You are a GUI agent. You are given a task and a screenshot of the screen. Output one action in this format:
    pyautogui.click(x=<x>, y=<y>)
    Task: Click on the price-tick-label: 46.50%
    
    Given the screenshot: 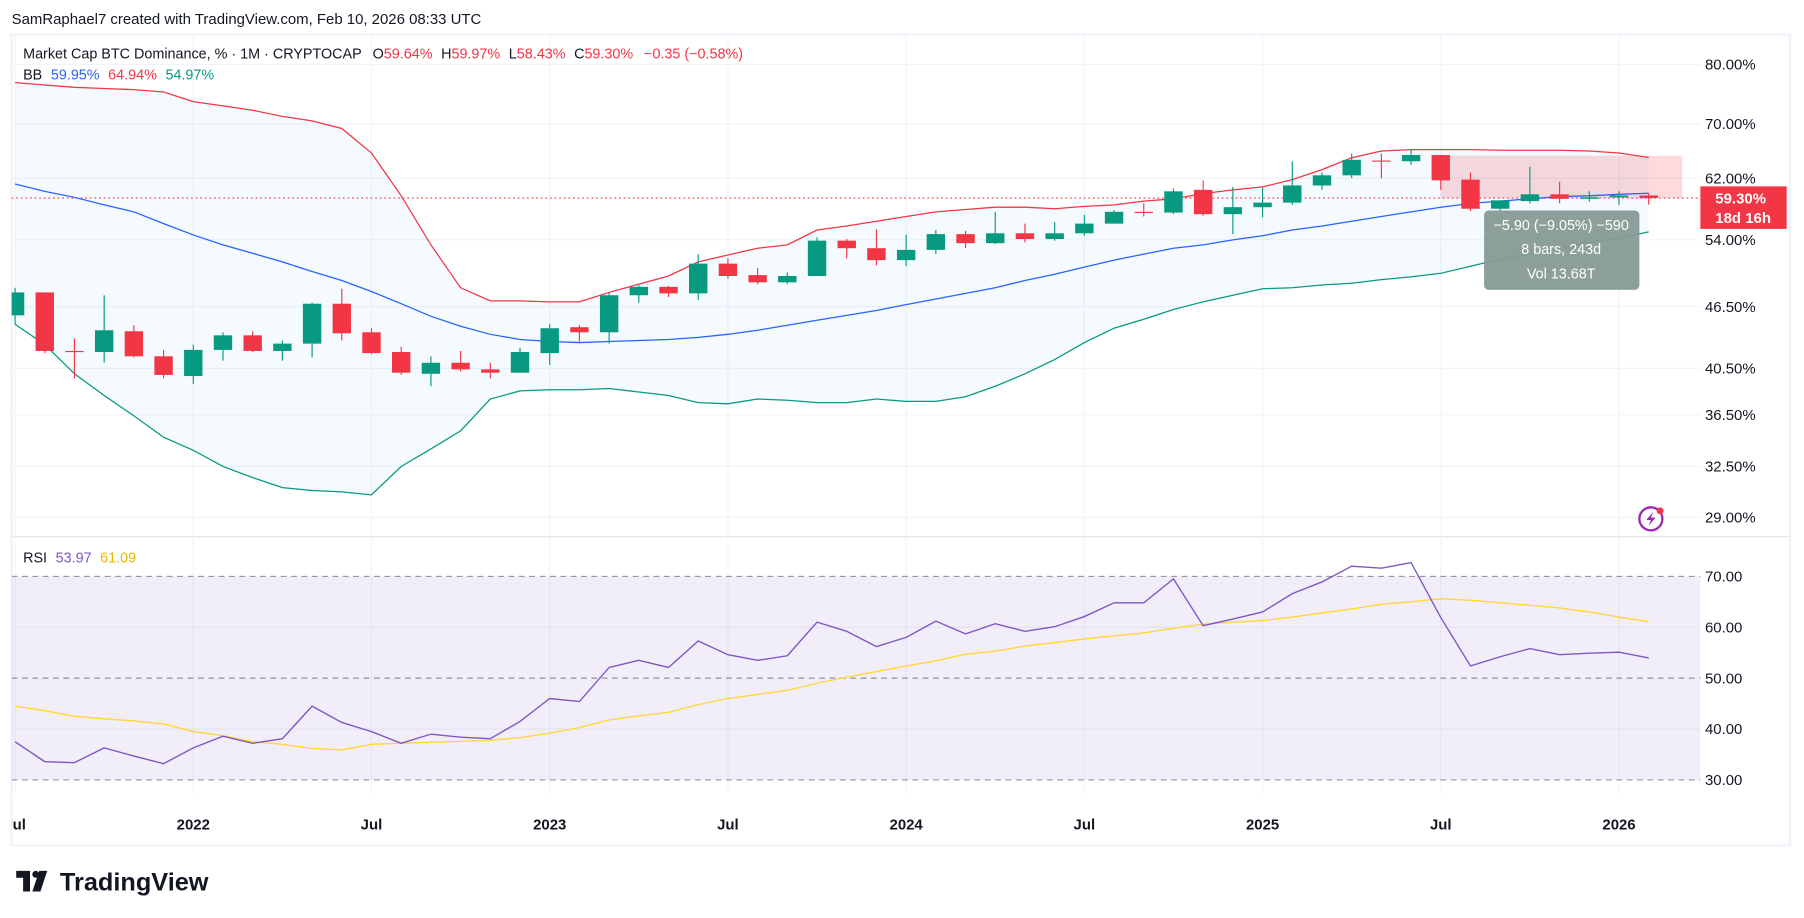 What is the action you would take?
    pyautogui.click(x=1730, y=307)
    